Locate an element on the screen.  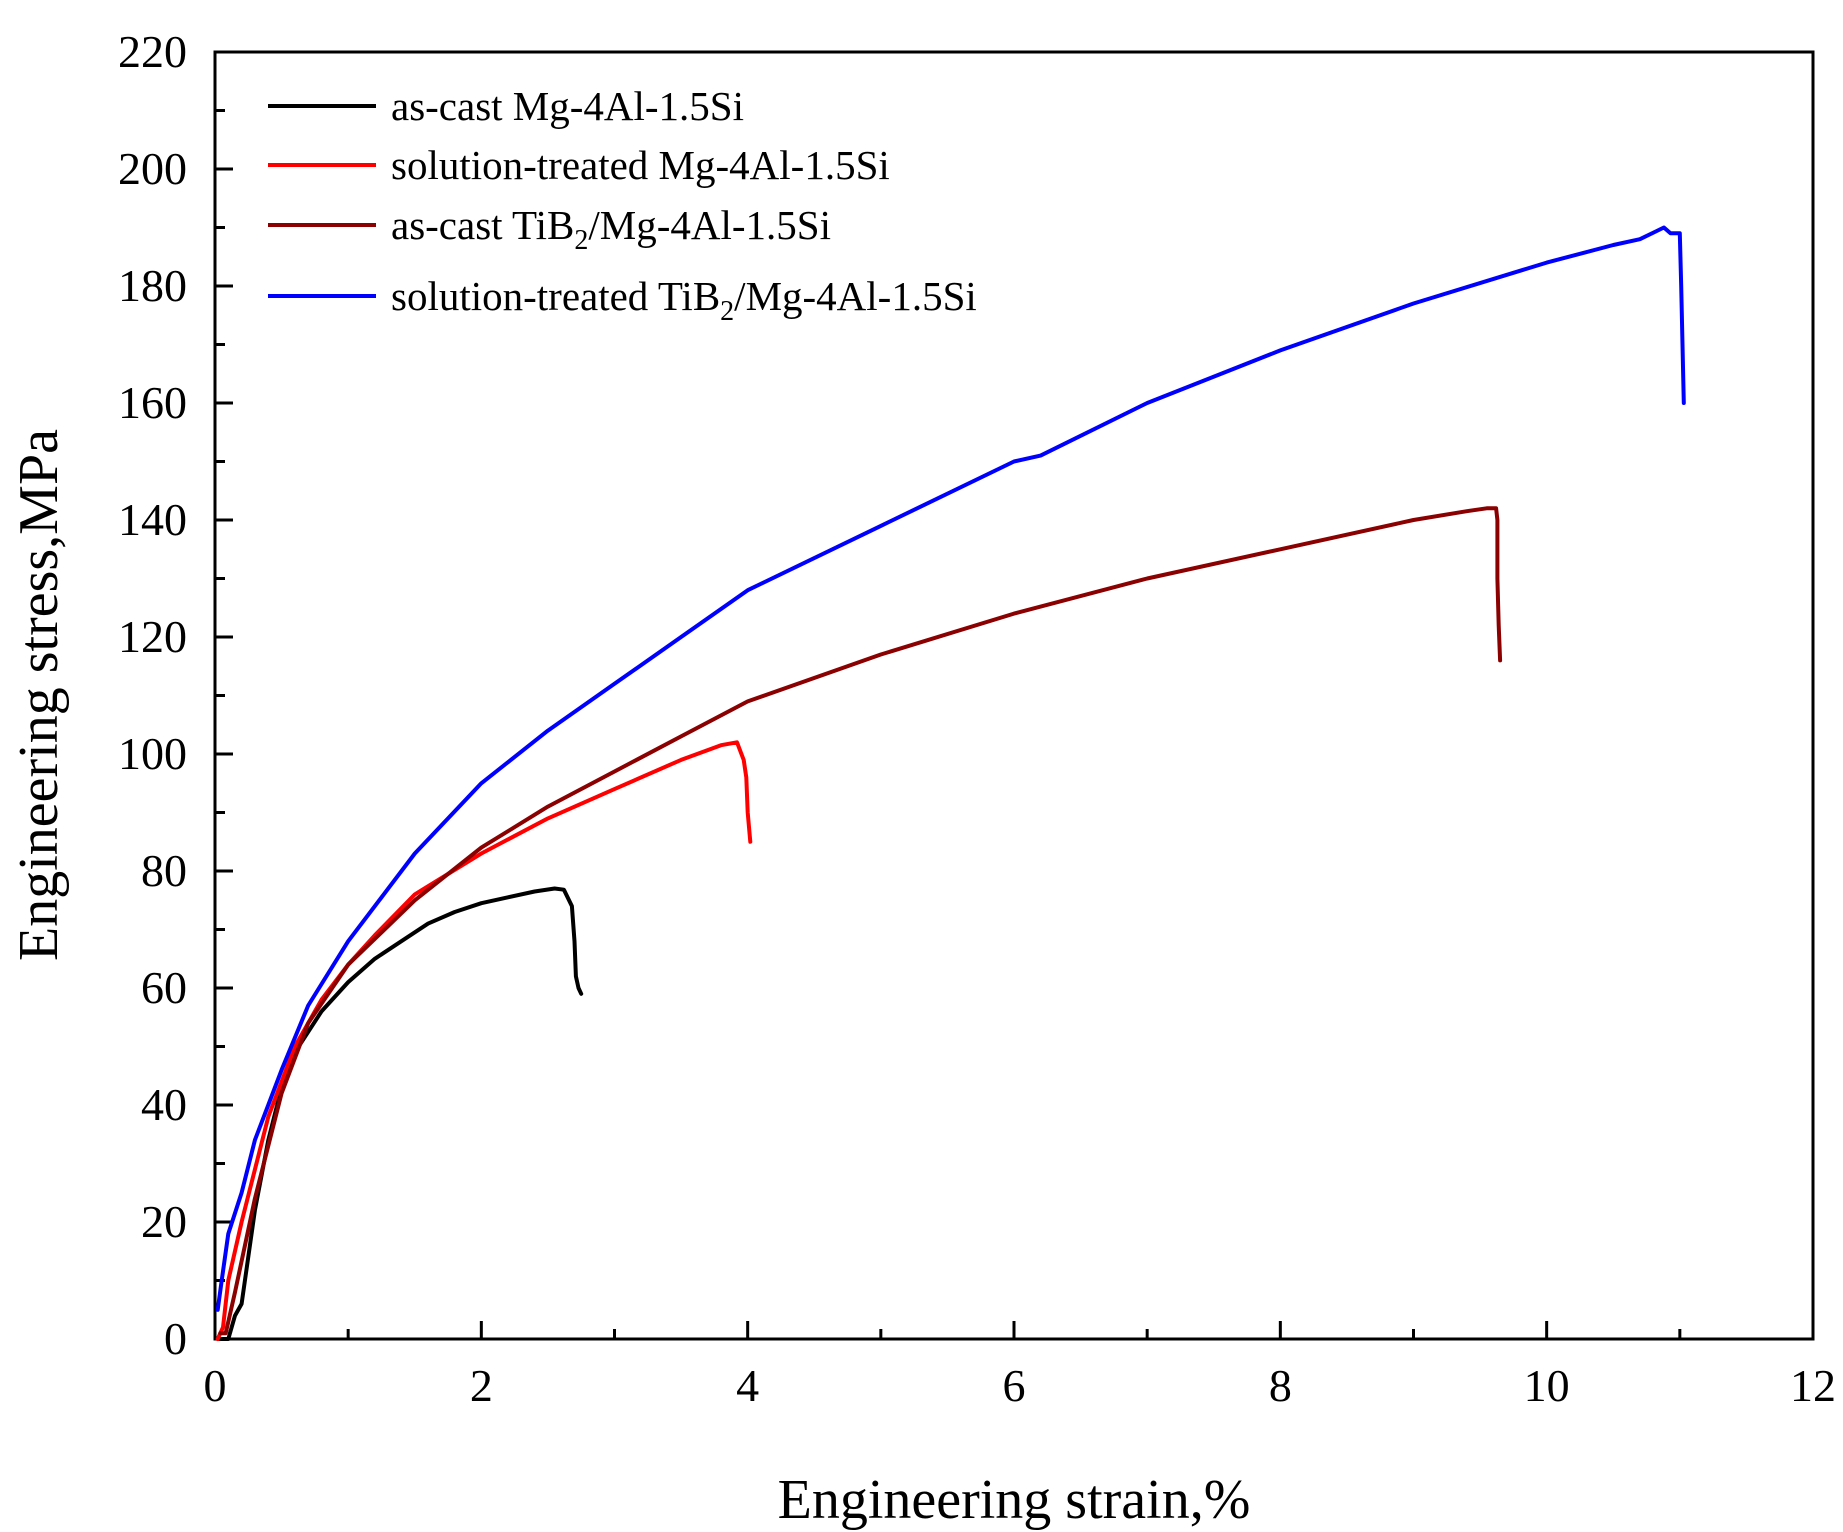
legend-label-1: as-cast Mg-4Al-1.5Si is located at coordinates (567, 106).